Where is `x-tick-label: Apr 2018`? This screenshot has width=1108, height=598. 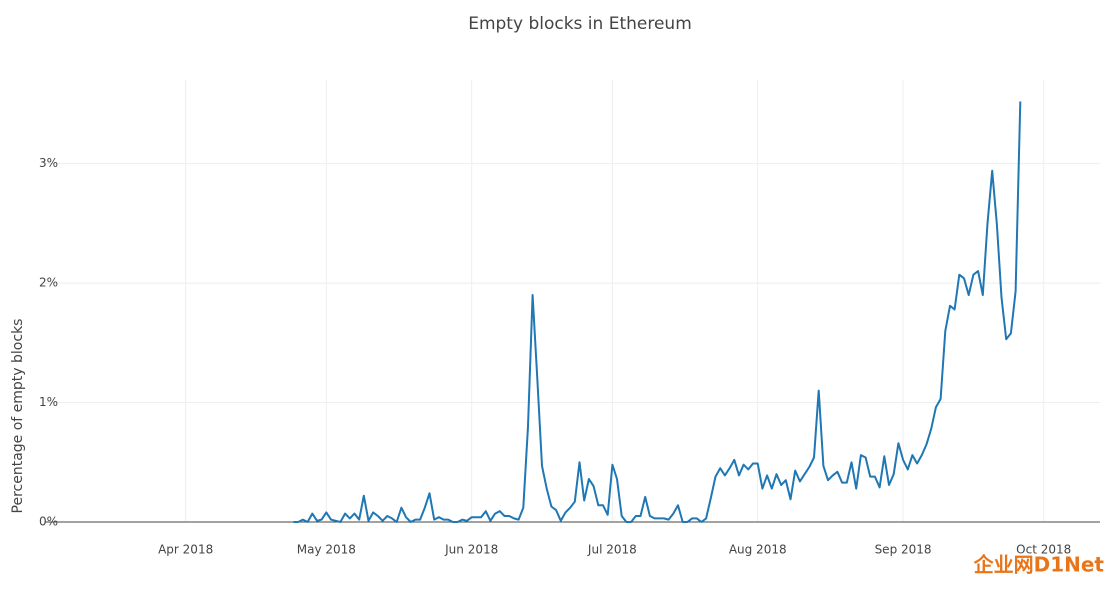
x-tick-label: Apr 2018 is located at coordinates (185, 550).